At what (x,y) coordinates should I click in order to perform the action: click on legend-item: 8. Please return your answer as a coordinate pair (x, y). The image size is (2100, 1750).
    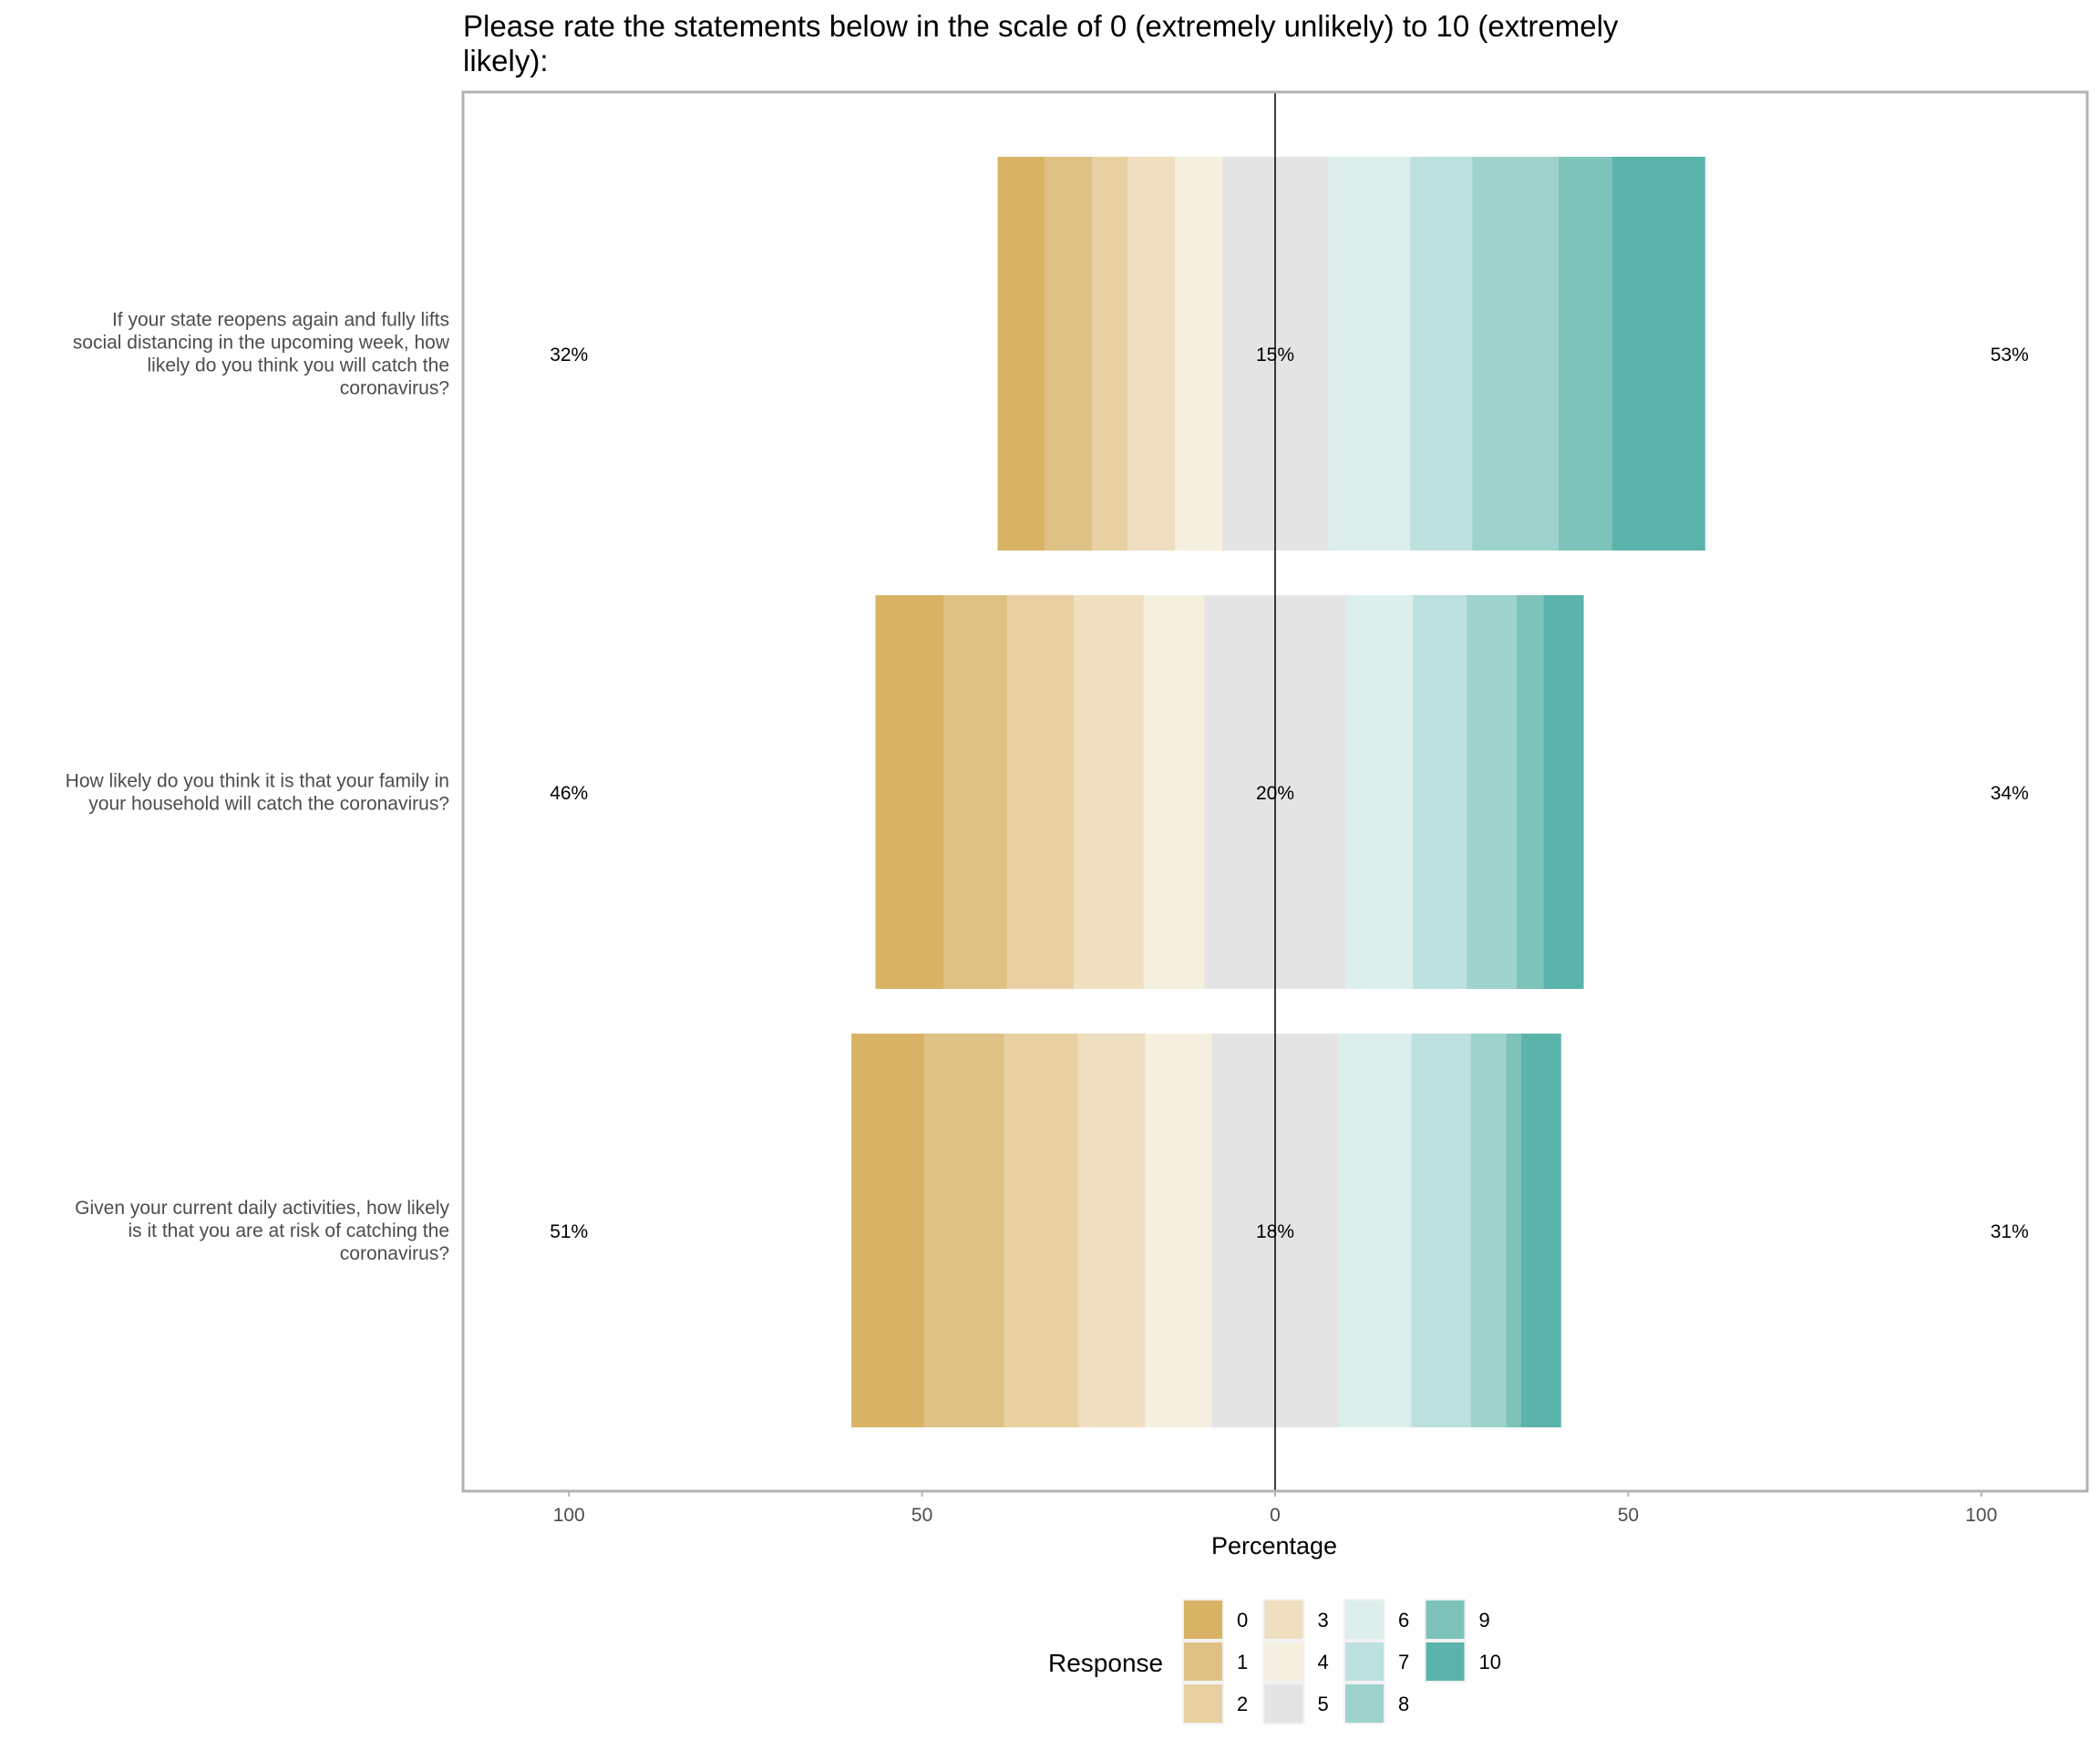
    Looking at the image, I should click on (1376, 1704).